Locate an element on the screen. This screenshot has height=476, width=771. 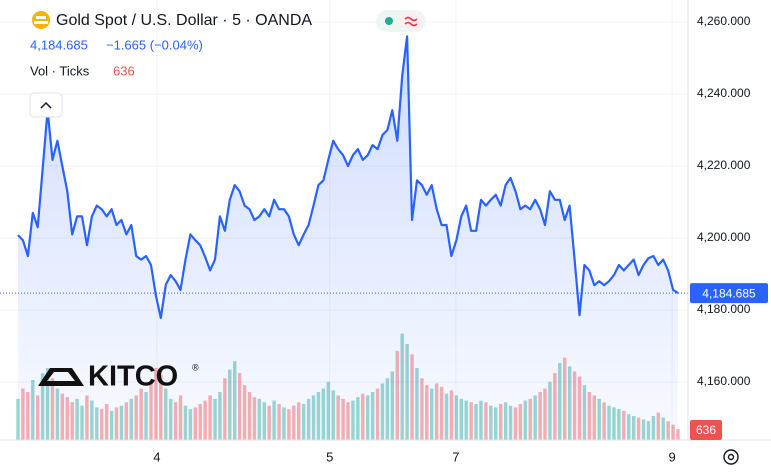
last-price: 4,184.685 is located at coordinates (59, 44).